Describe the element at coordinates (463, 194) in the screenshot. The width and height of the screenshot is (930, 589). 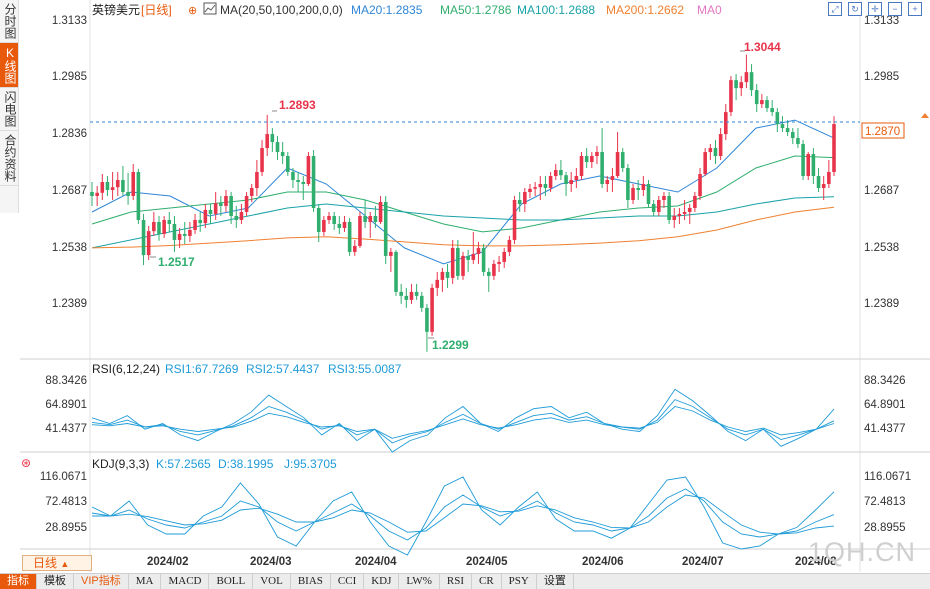
I see `ma-line-ma50` at that location.